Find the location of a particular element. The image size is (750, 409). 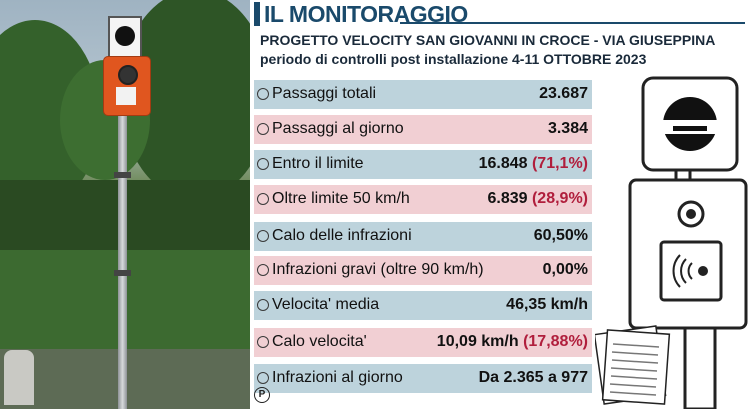

stat-value: 16.848 (71,1%) is located at coordinates (533, 164).